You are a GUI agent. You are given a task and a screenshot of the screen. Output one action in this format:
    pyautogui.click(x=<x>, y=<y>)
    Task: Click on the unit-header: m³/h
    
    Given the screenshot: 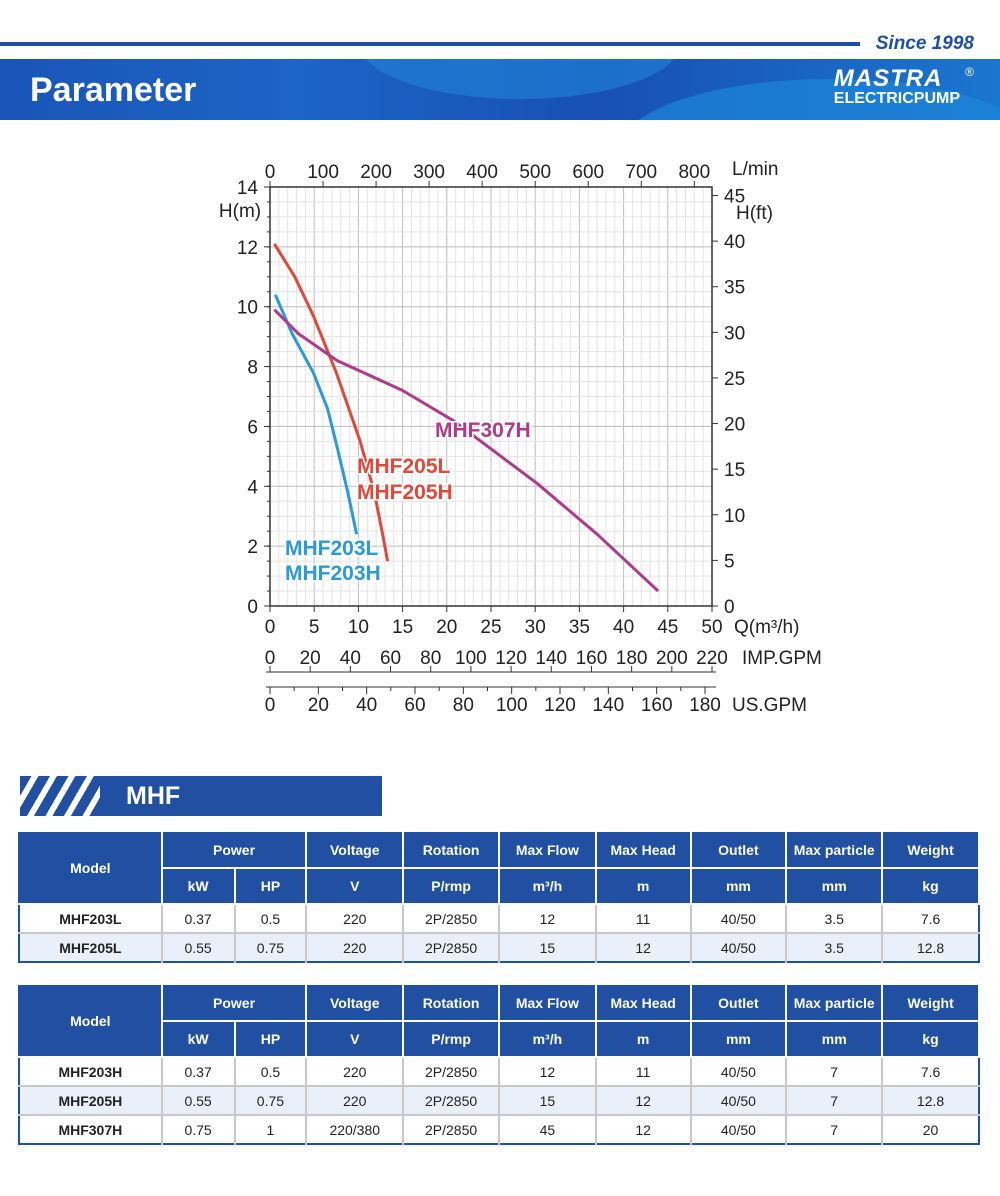 What is the action you would take?
    pyautogui.click(x=547, y=1039)
    